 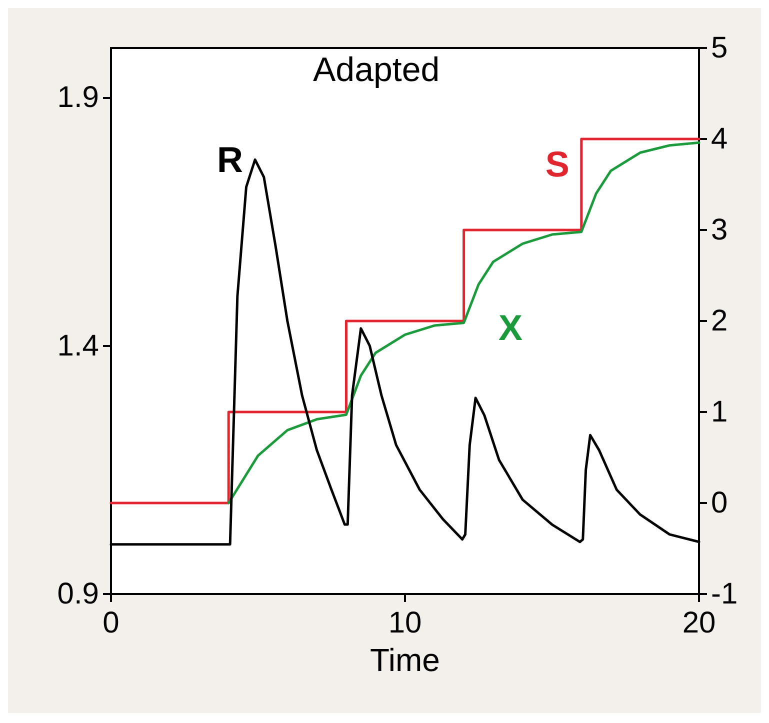 I want to click on x-tick-label: 10, so click(x=405, y=623).